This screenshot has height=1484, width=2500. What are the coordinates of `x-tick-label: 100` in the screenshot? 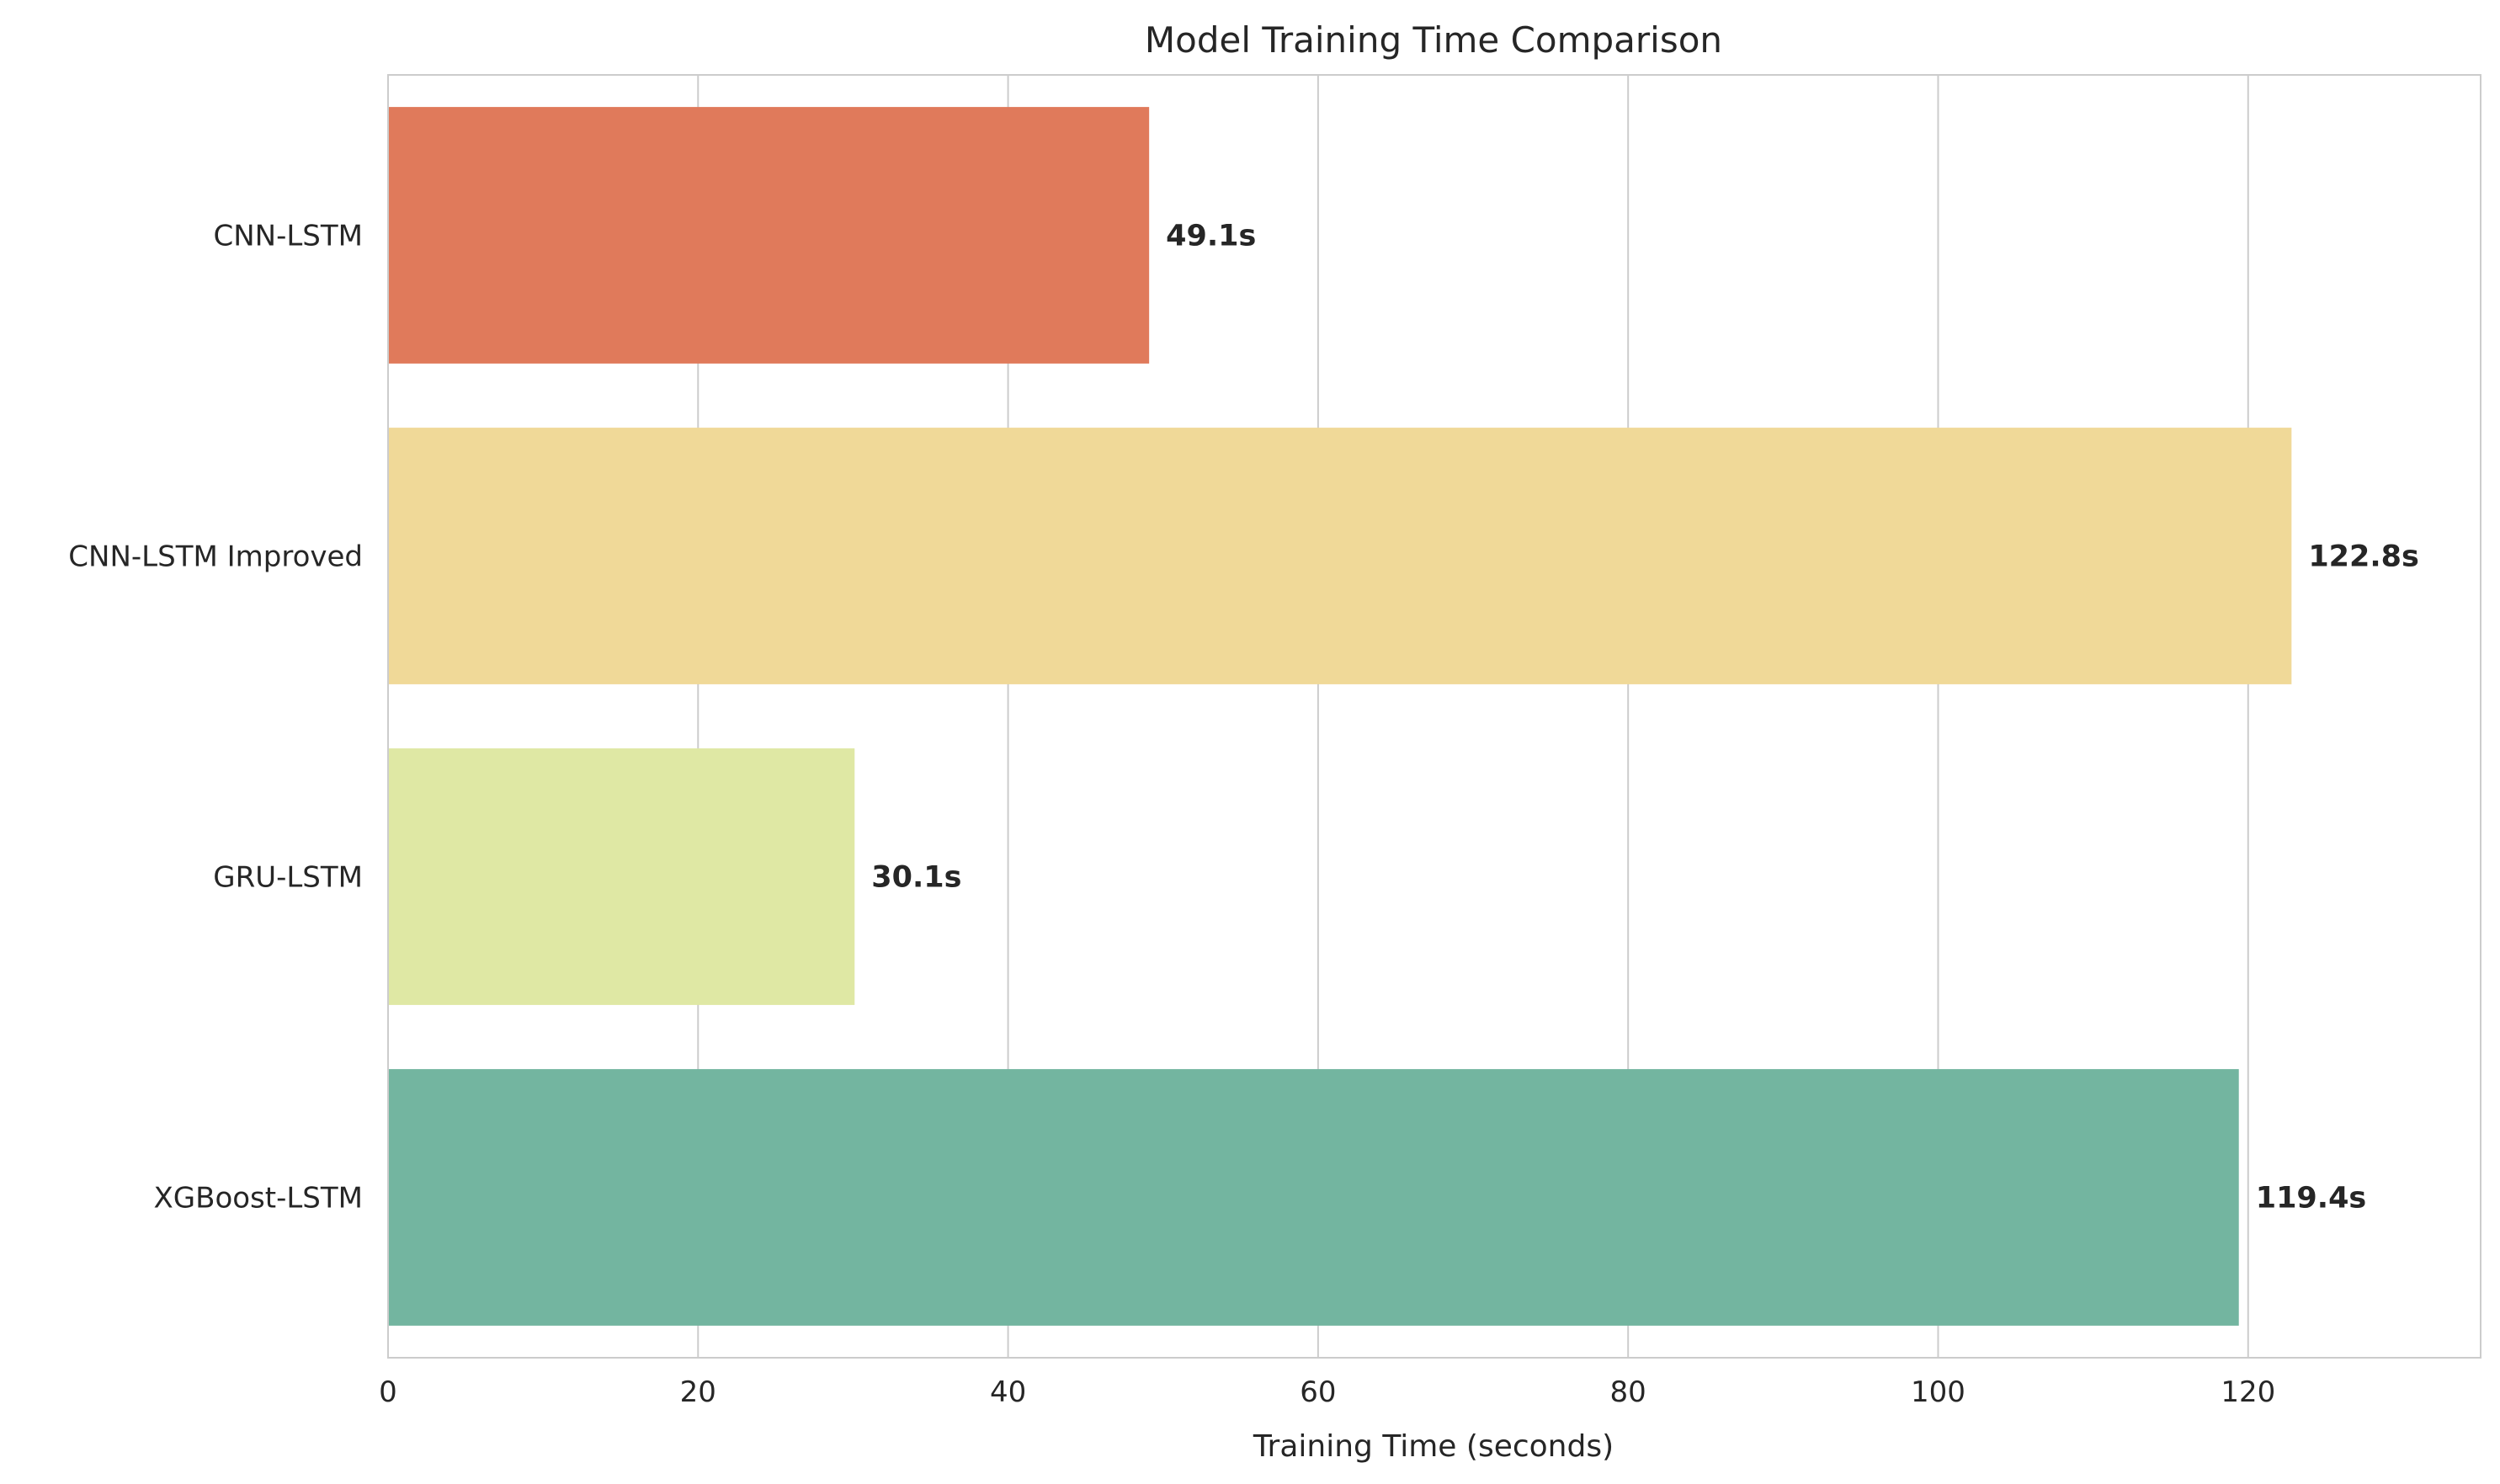 It's located at (1938, 1392).